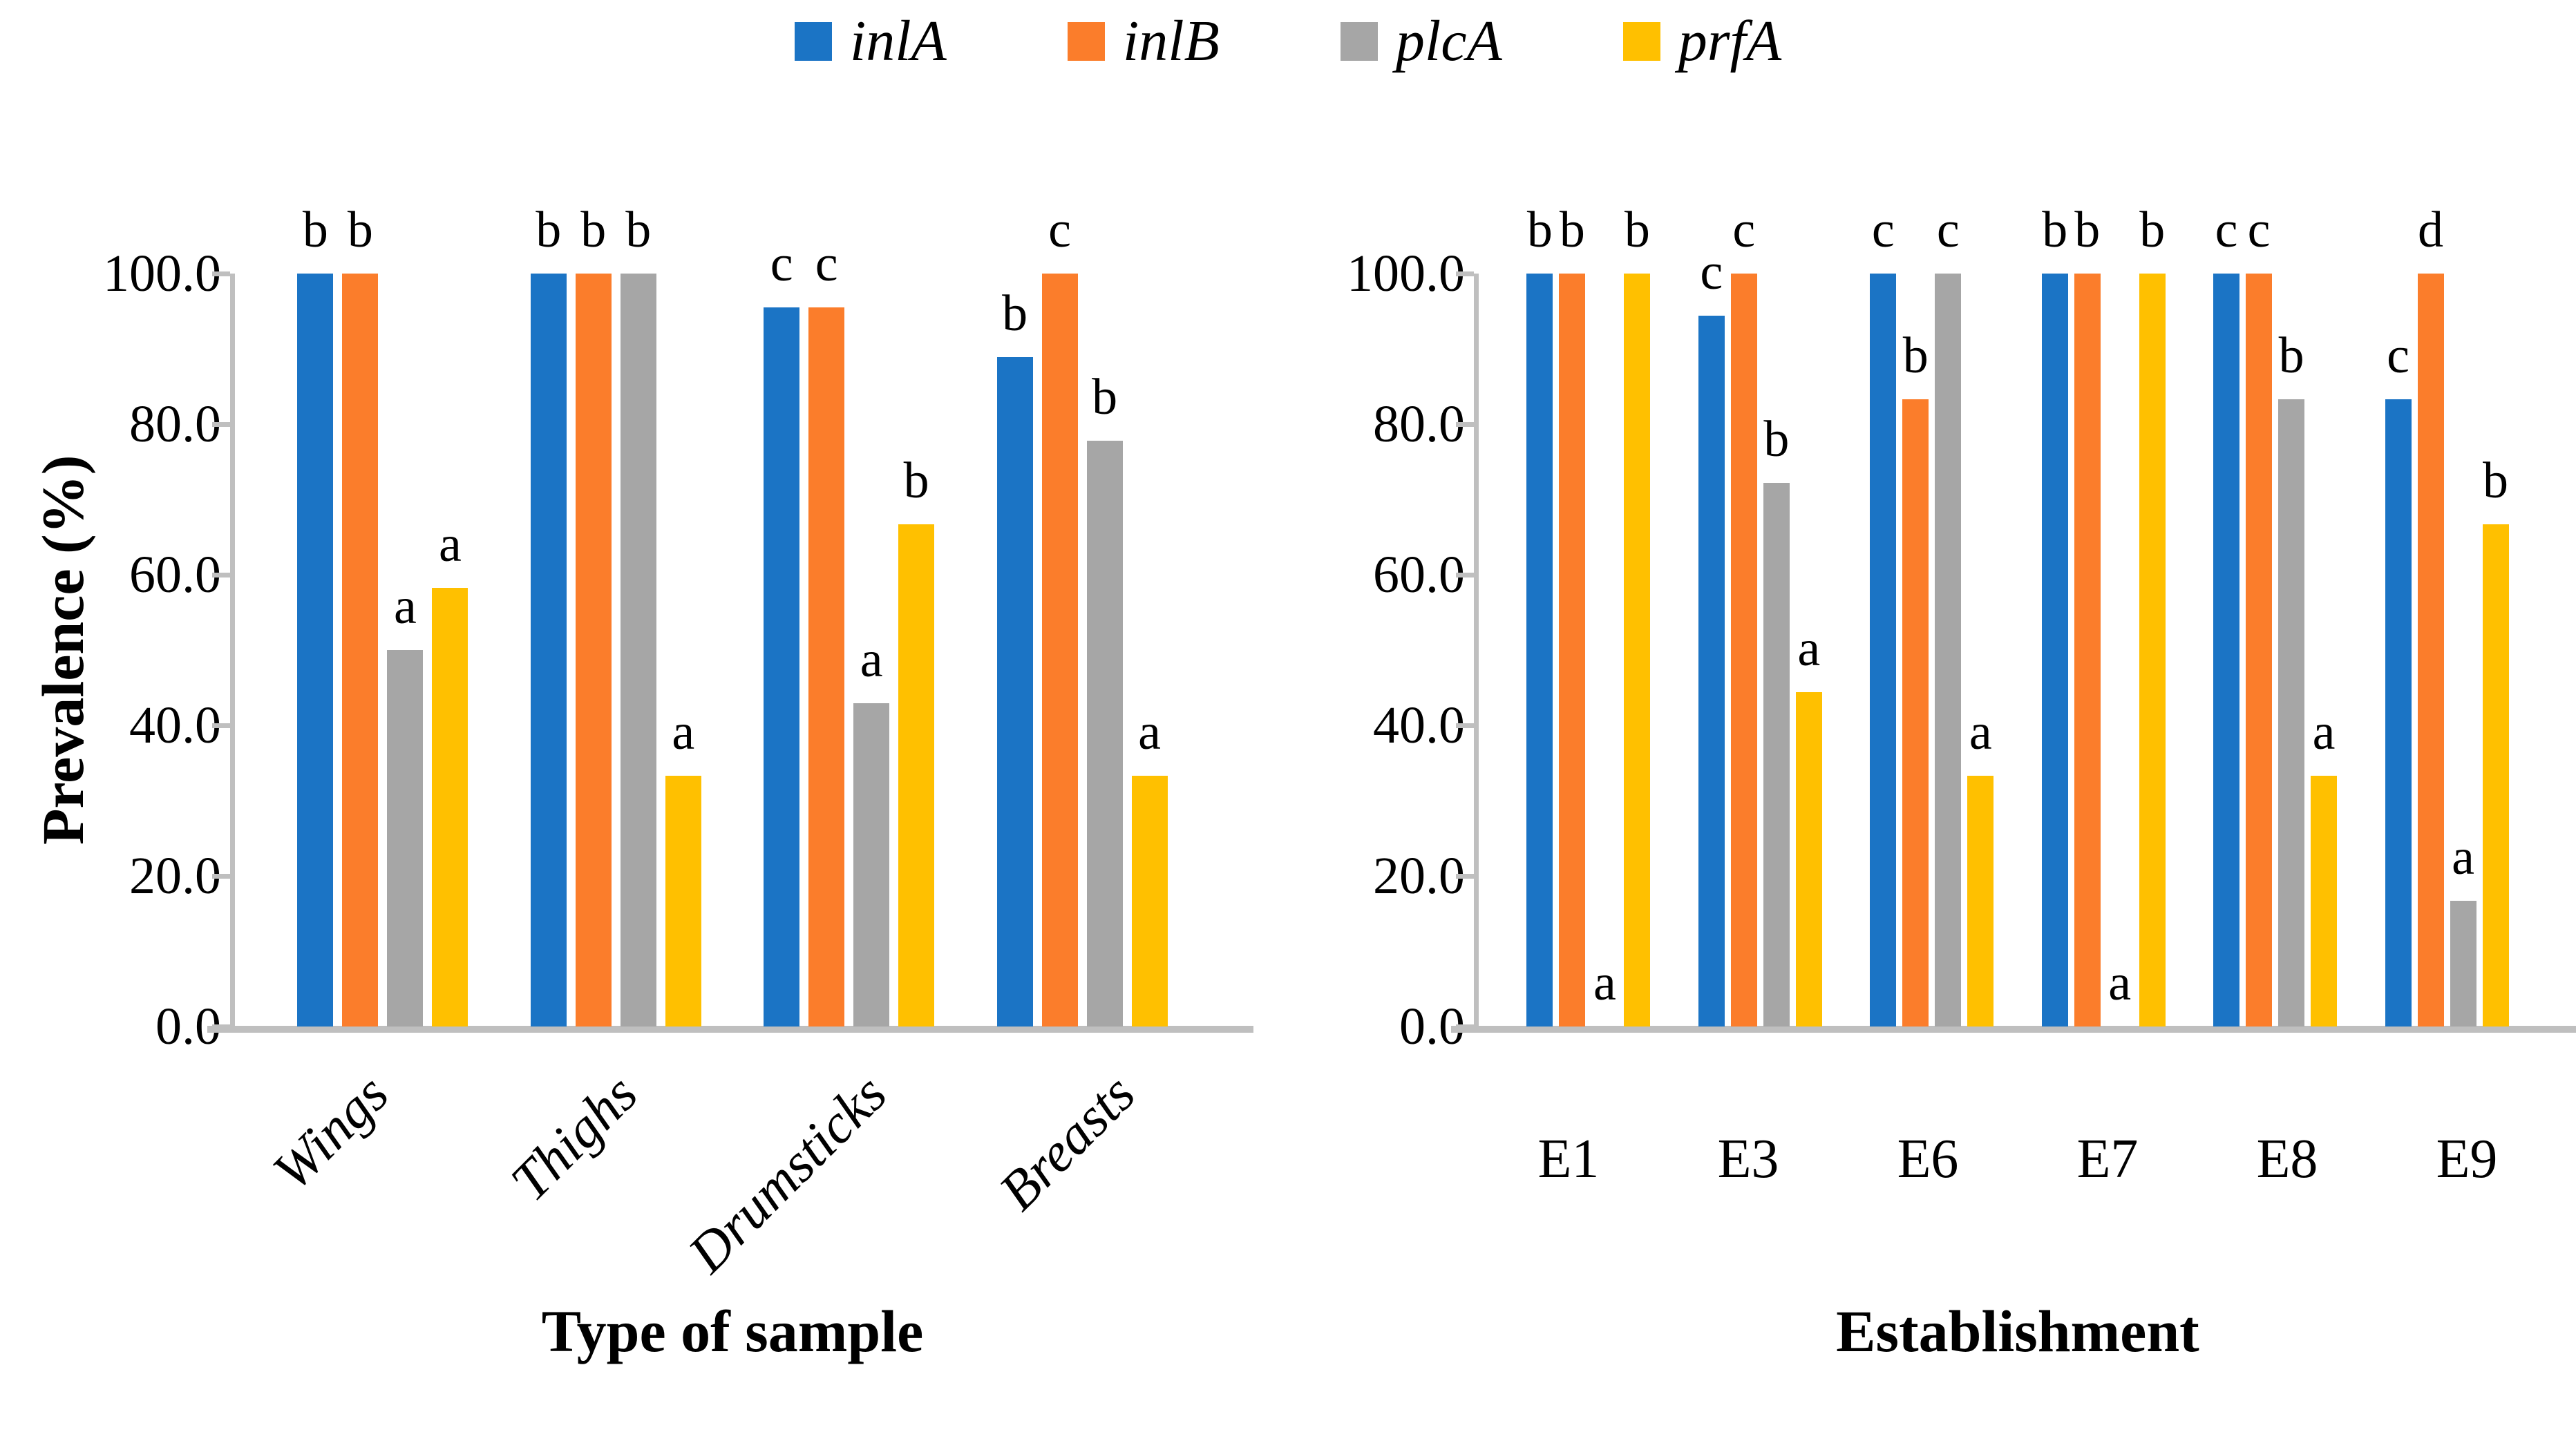 The image size is (2576, 1432). I want to click on y-tick-label: 80.0, so click(1419, 424).